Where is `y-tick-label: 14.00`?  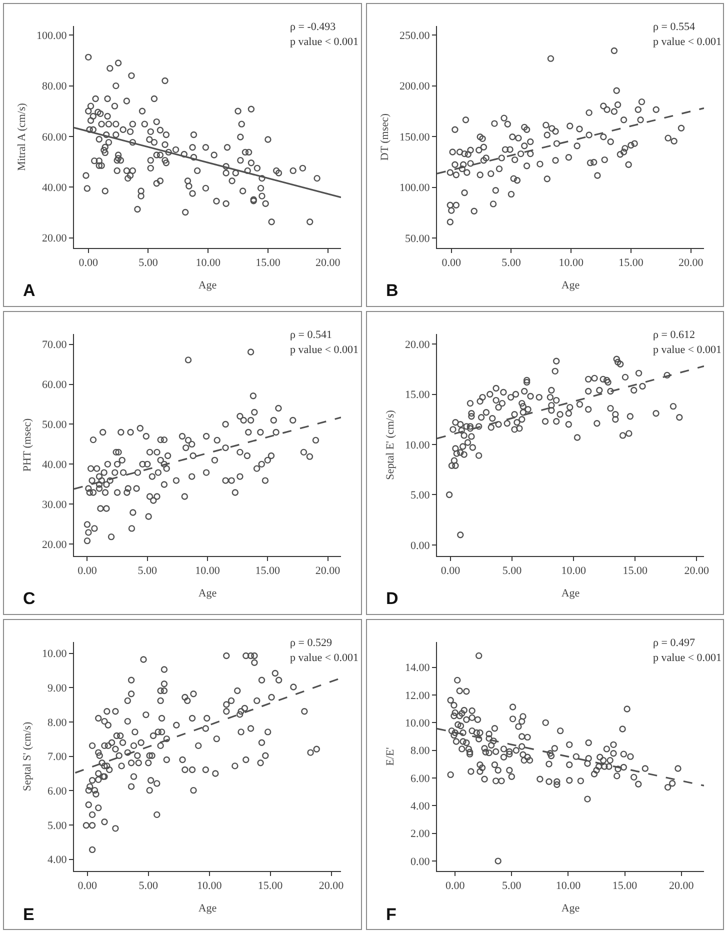 y-tick-label: 14.00 is located at coordinates (417, 668).